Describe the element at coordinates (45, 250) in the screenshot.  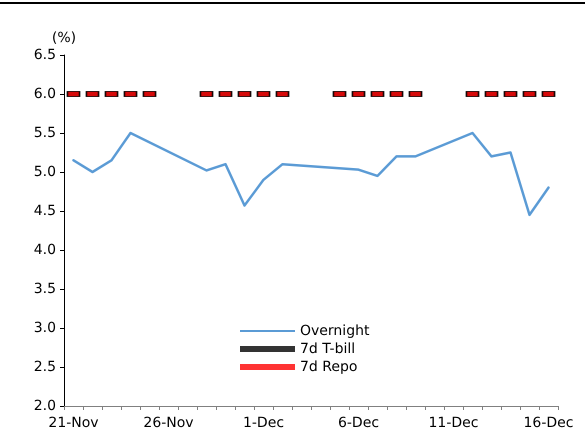
I see `y-tick-label: 4.0` at that location.